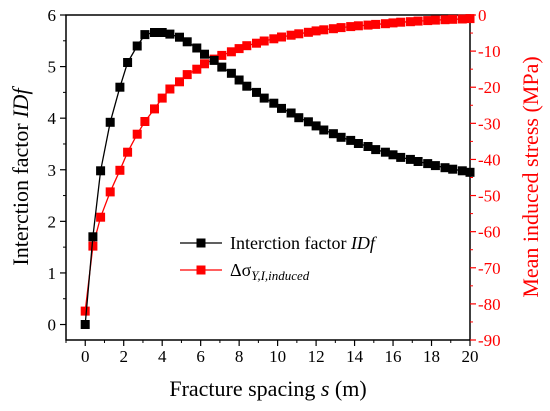  Describe the element at coordinates (52, 15) in the screenshot. I see `left-y-tick-label: 6` at that location.